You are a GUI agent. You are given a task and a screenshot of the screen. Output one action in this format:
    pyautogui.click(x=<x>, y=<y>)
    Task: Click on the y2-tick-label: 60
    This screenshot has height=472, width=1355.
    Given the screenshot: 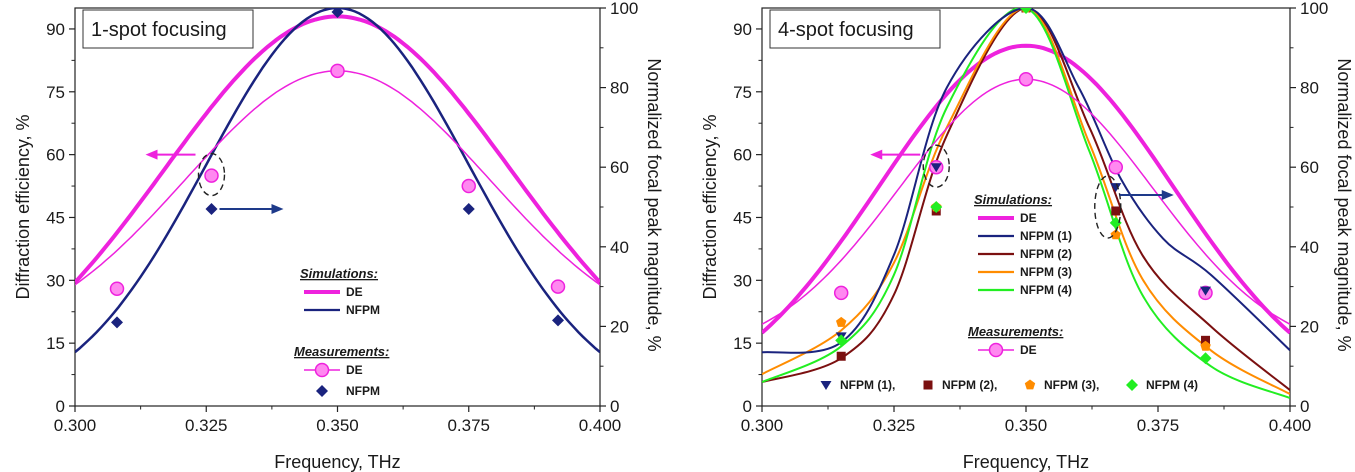 What is the action you would take?
    pyautogui.click(x=1309, y=167)
    